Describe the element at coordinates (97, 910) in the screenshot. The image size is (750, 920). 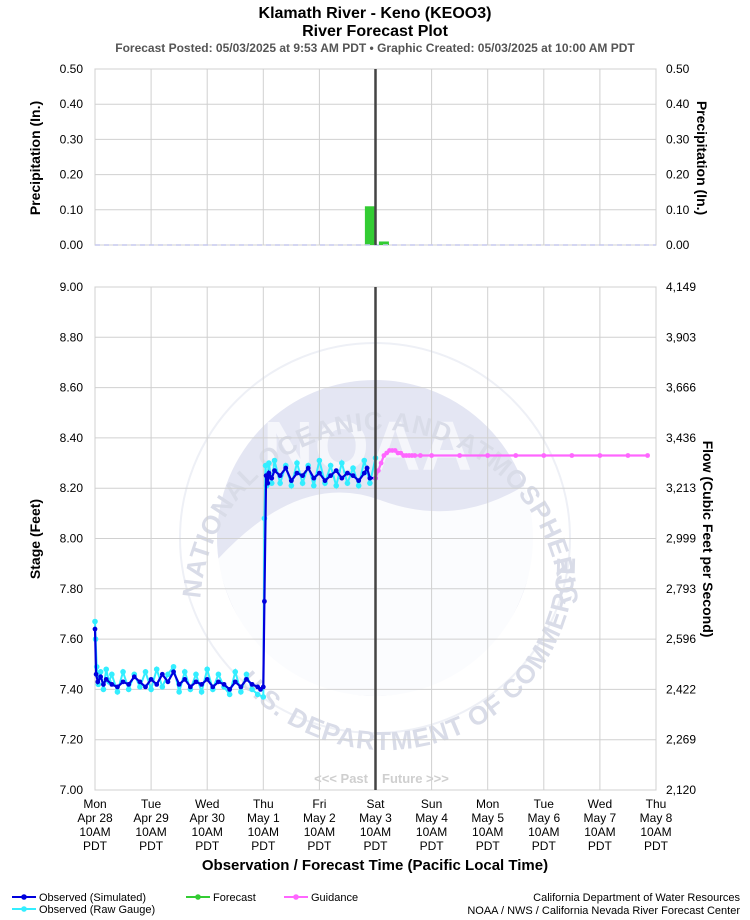
I see `legend-label: Observed (Raw Gauge)` at that location.